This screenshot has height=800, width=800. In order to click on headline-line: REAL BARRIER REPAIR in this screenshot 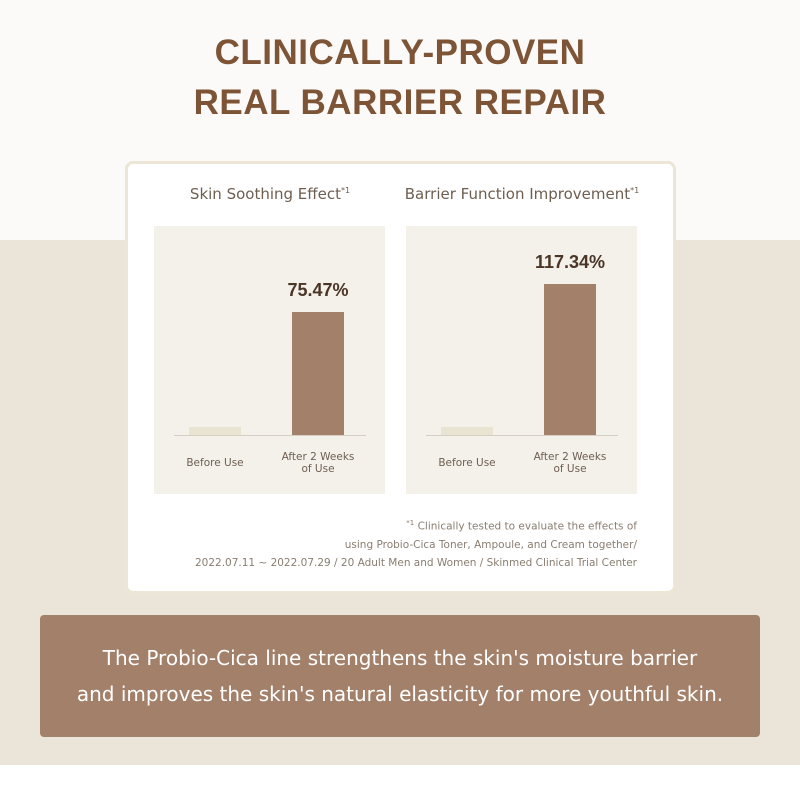, I will do `click(400, 102)`.